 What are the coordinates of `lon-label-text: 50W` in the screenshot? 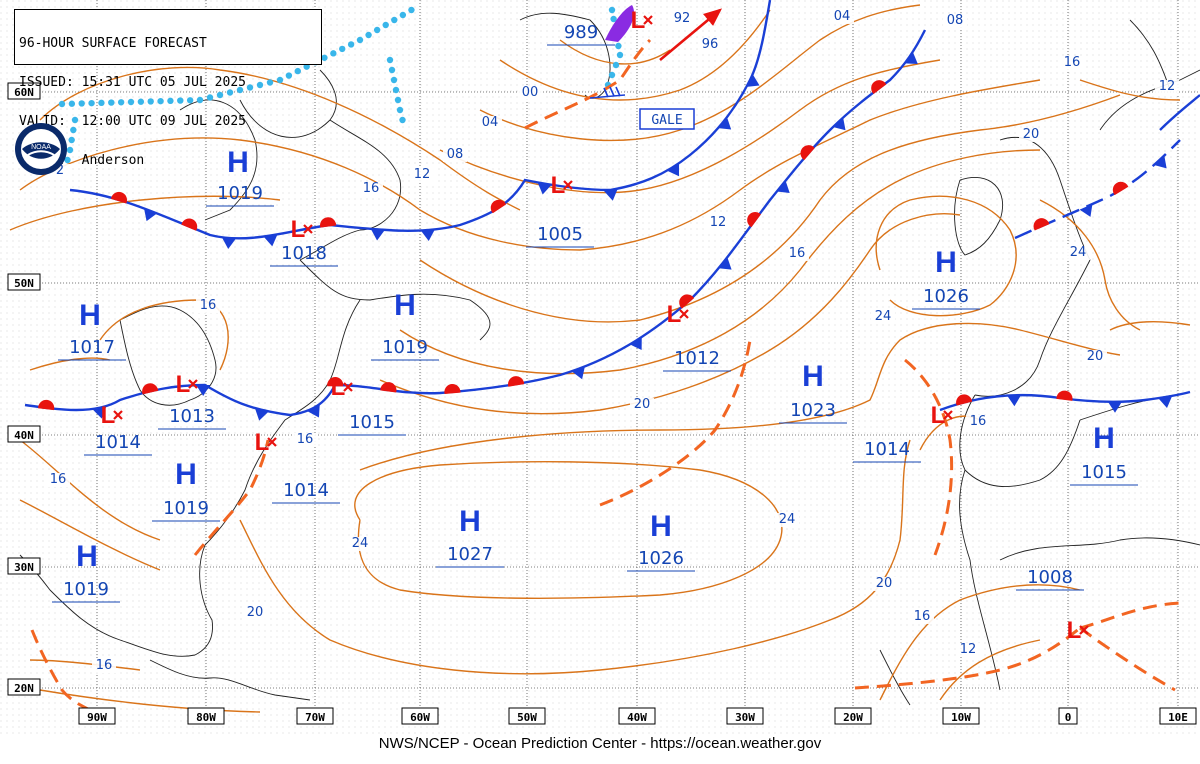 It's located at (527, 717).